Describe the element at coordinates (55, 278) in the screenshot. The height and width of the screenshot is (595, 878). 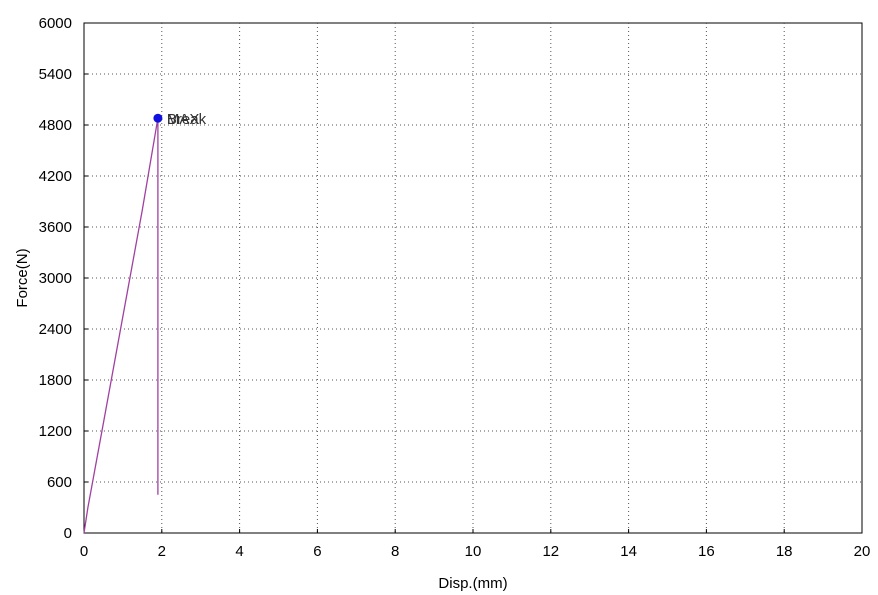
I see `y-tick-label: 3000` at that location.